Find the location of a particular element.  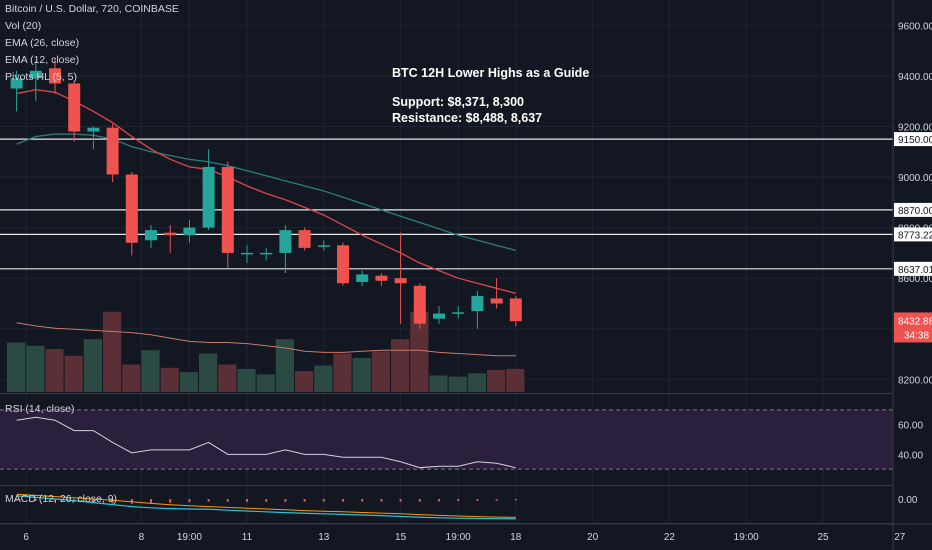

price-tick-label: 8200.00 is located at coordinates (915, 380).